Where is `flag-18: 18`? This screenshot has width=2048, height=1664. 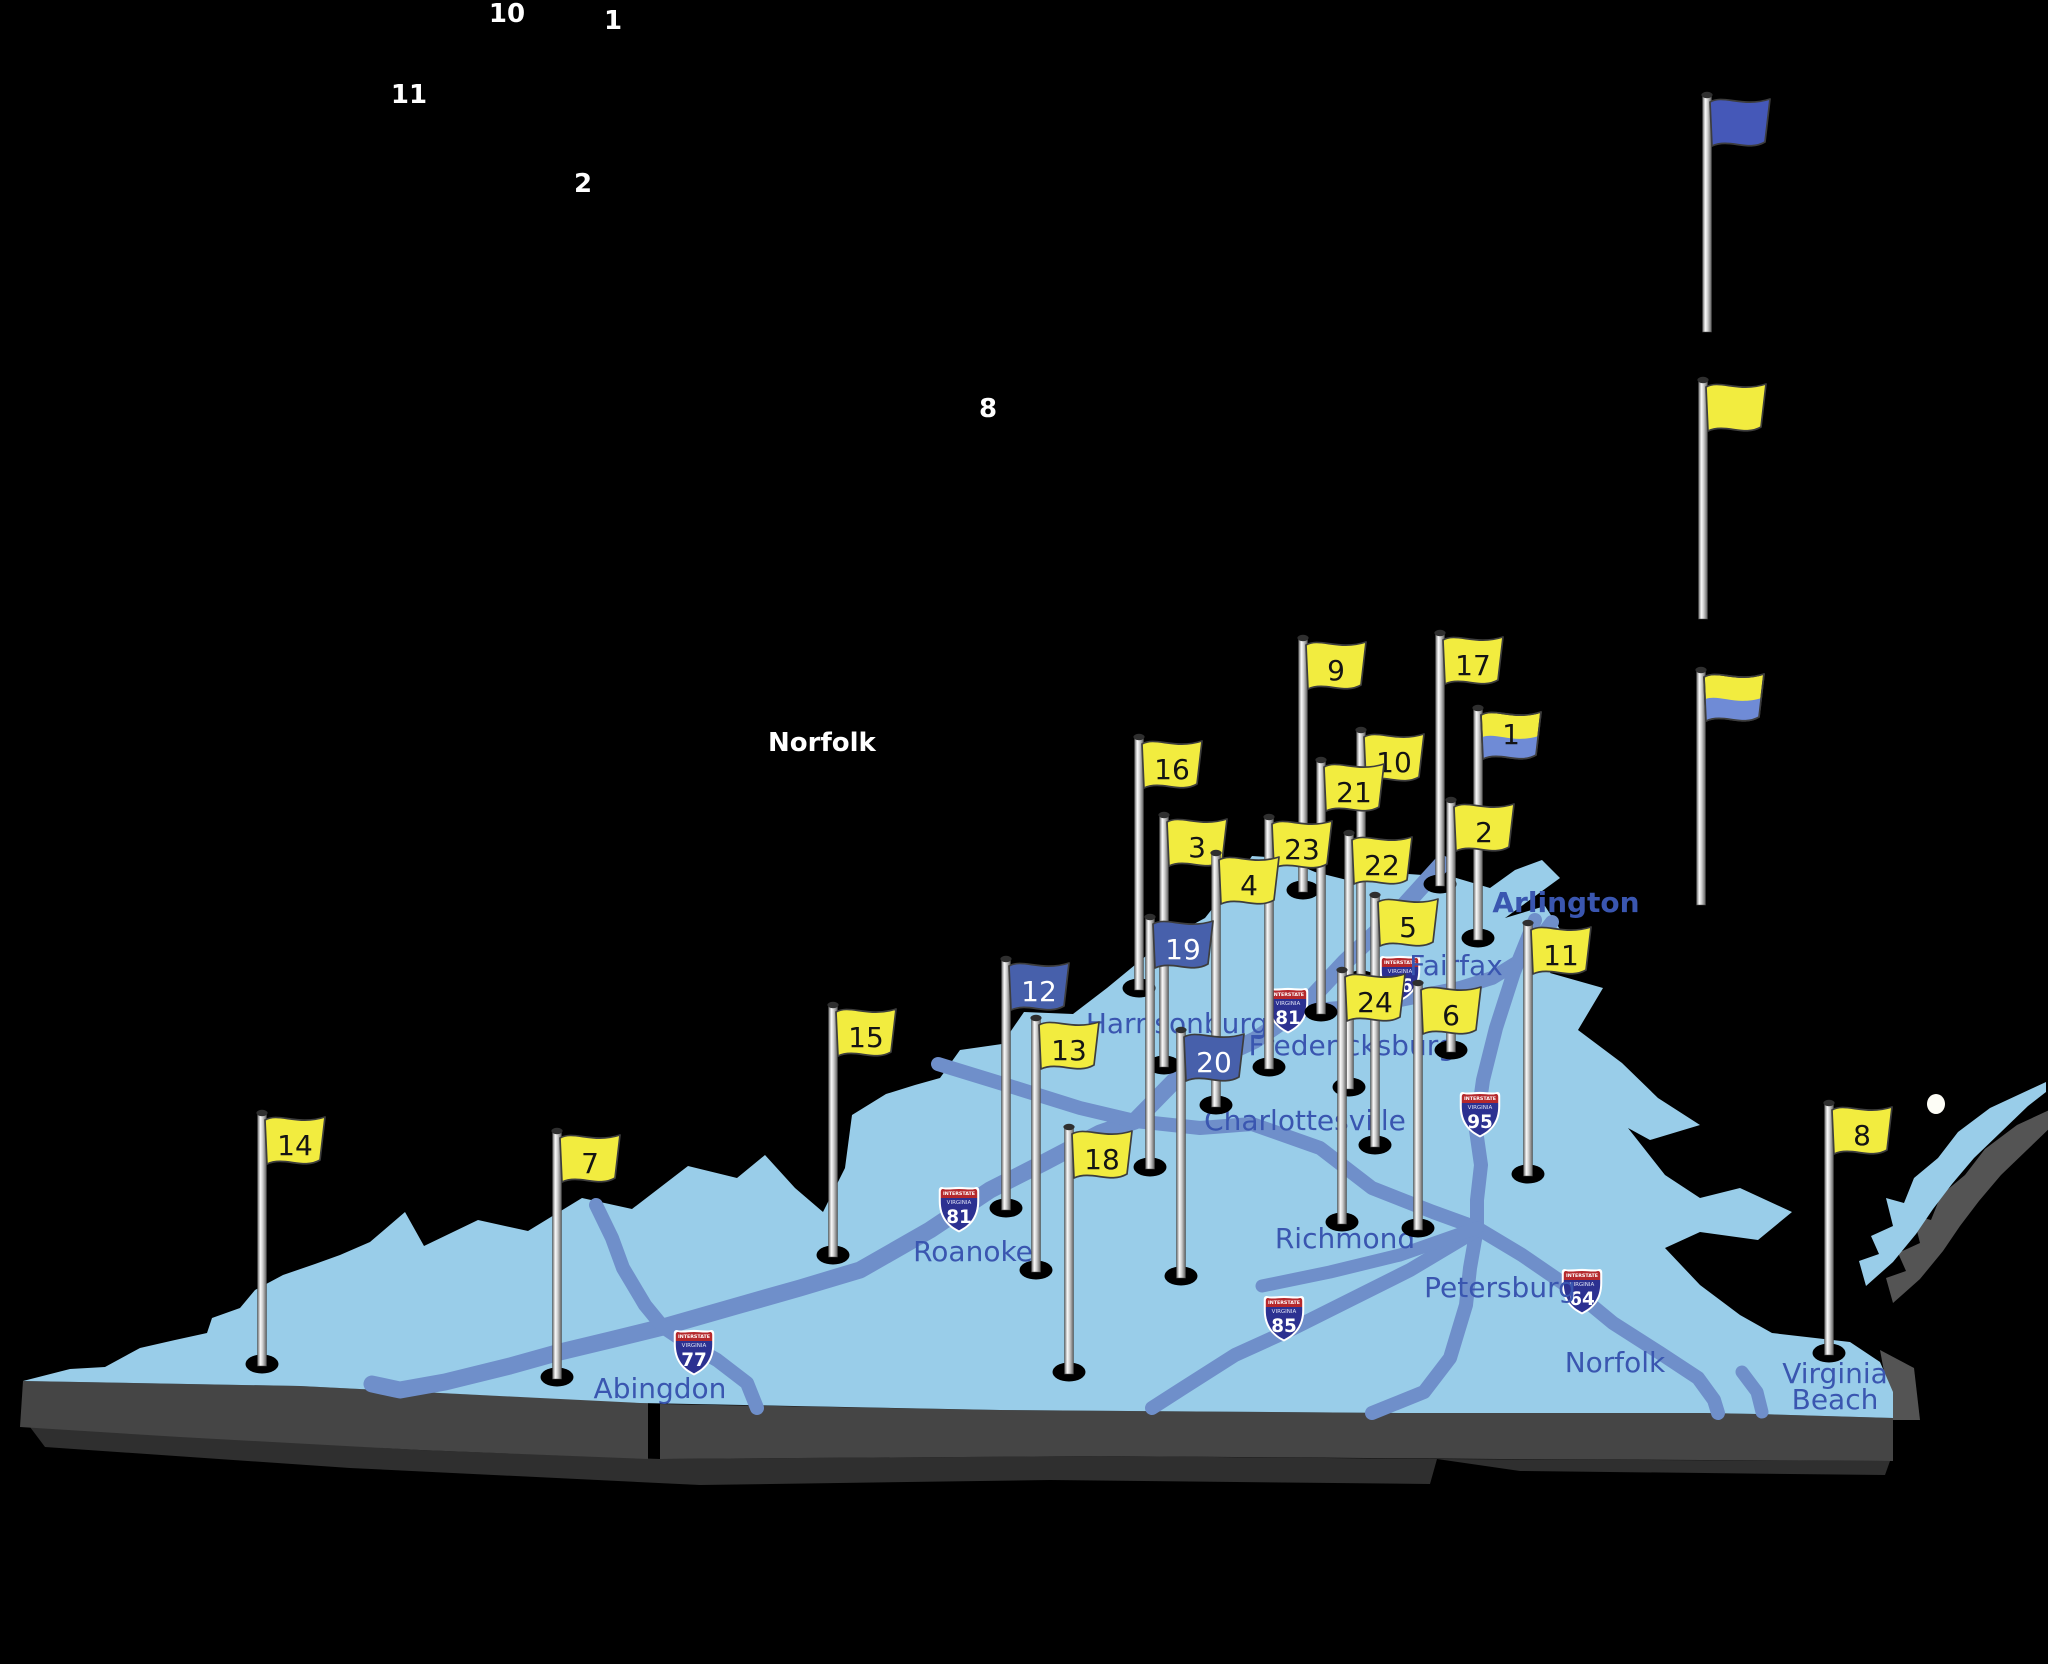 flag-18: 18 is located at coordinates (1092, 1252).